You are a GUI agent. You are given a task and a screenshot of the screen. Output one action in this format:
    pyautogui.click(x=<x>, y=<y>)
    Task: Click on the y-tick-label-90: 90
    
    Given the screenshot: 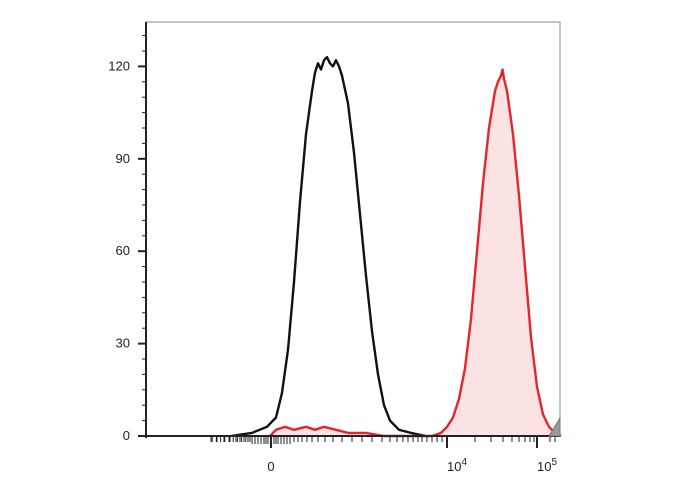 What is the action you would take?
    pyautogui.click(x=123, y=158)
    